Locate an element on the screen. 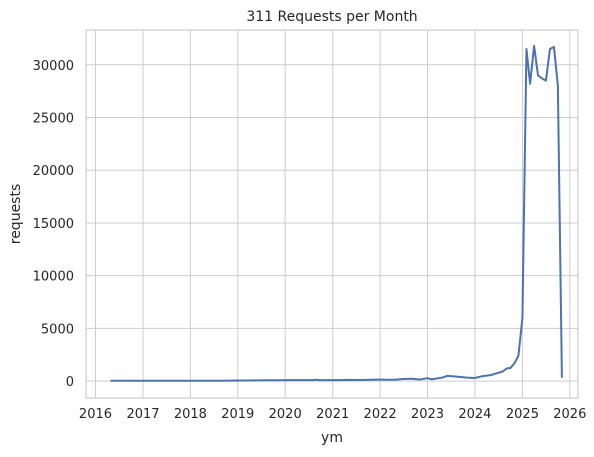  x-tick-label: 2021 is located at coordinates (332, 414).